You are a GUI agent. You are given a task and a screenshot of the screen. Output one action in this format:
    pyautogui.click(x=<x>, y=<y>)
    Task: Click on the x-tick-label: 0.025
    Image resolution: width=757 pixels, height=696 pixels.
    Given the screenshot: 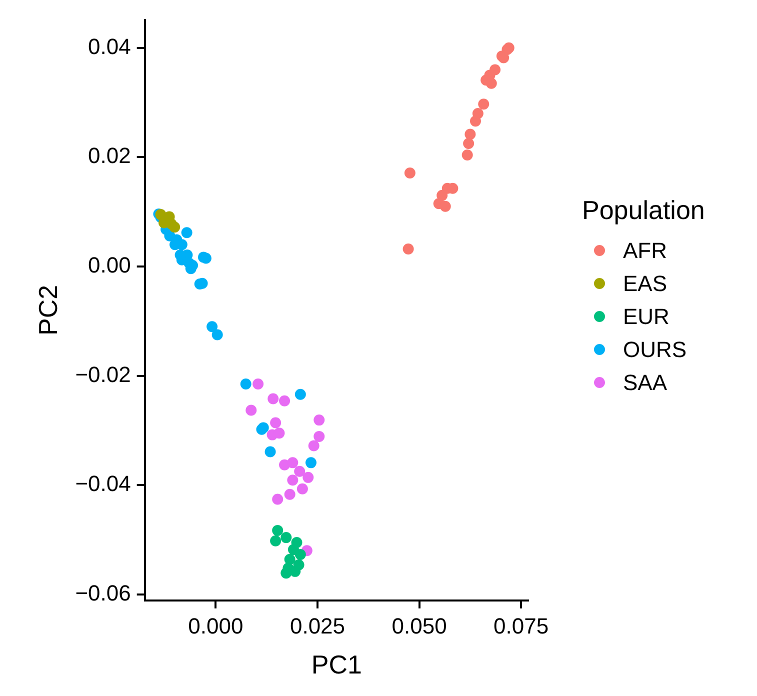 What is the action you would take?
    pyautogui.click(x=318, y=626)
    